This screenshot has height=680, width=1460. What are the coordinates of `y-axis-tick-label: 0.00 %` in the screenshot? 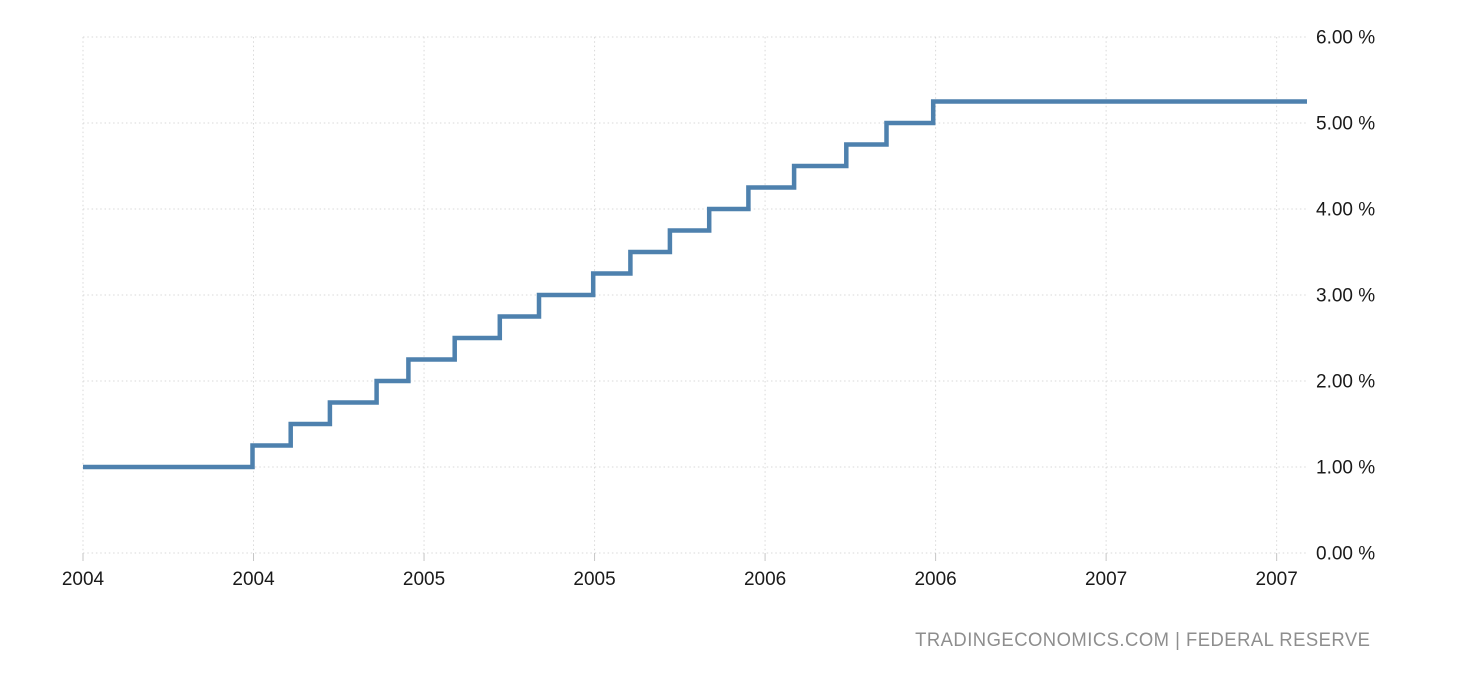 It's located at (1345, 554).